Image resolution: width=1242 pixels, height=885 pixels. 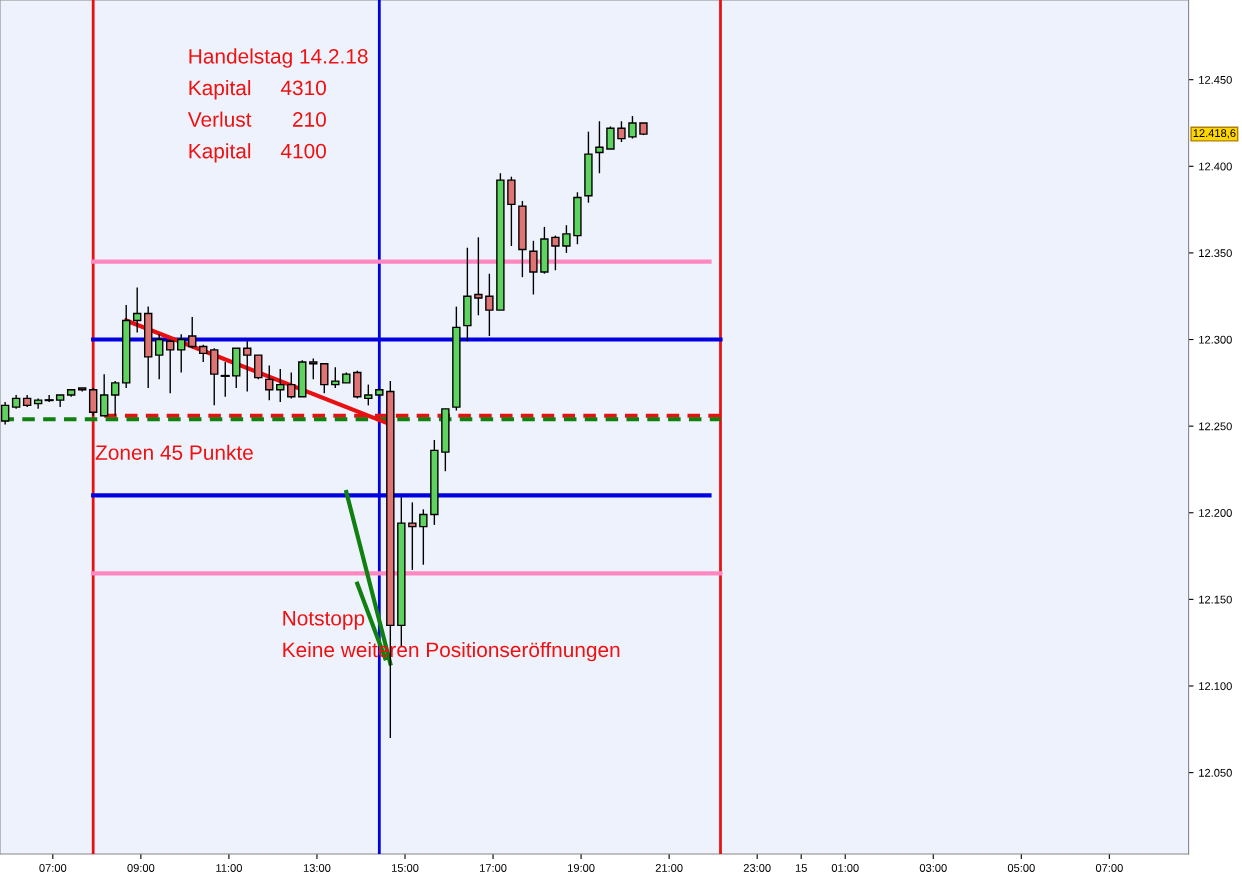 What do you see at coordinates (229, 868) in the screenshot?
I see `x-tick-label: 11:00` at bounding box center [229, 868].